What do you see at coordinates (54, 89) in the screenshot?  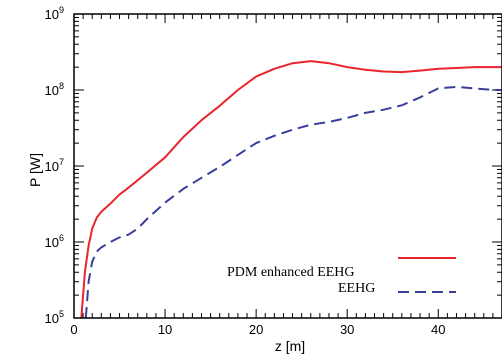 I see `y-tick-label: 10⁸` at bounding box center [54, 89].